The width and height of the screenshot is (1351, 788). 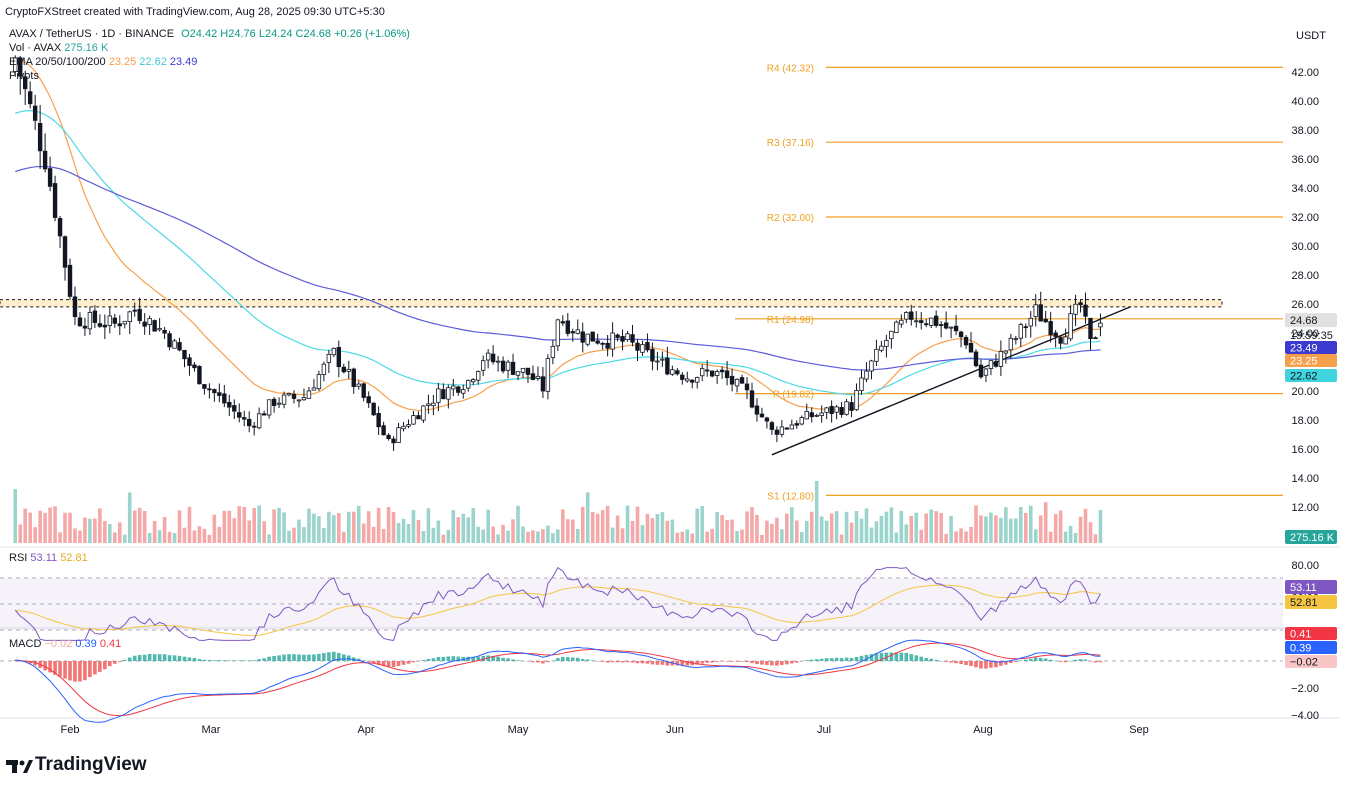 I want to click on rsi-label: RSI, so click(x=18, y=558).